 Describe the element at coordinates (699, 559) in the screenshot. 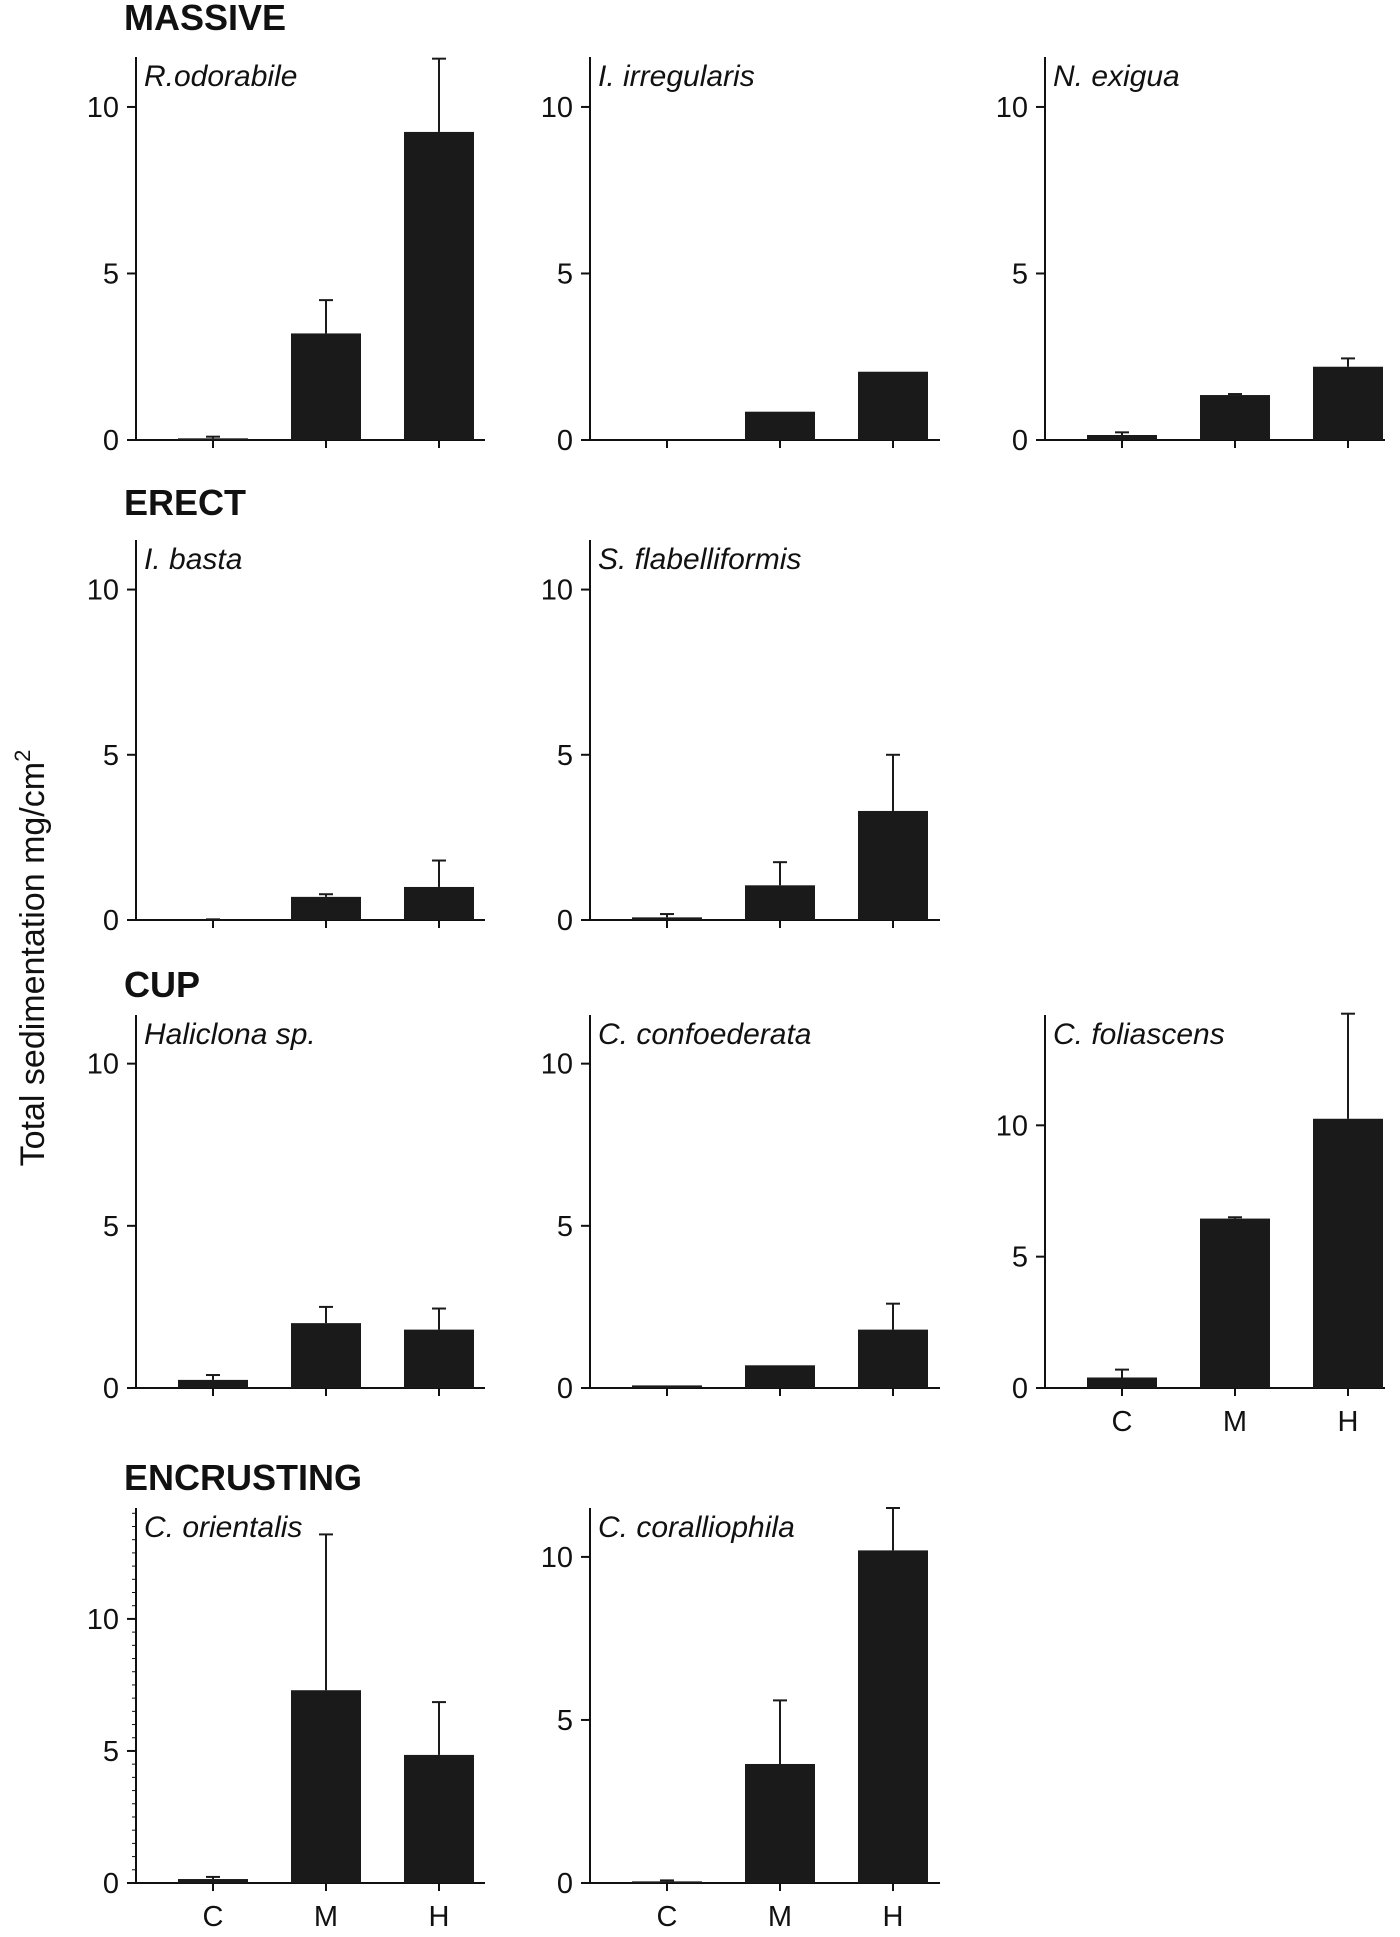

I see `panel-title: S. flabelliformis` at that location.